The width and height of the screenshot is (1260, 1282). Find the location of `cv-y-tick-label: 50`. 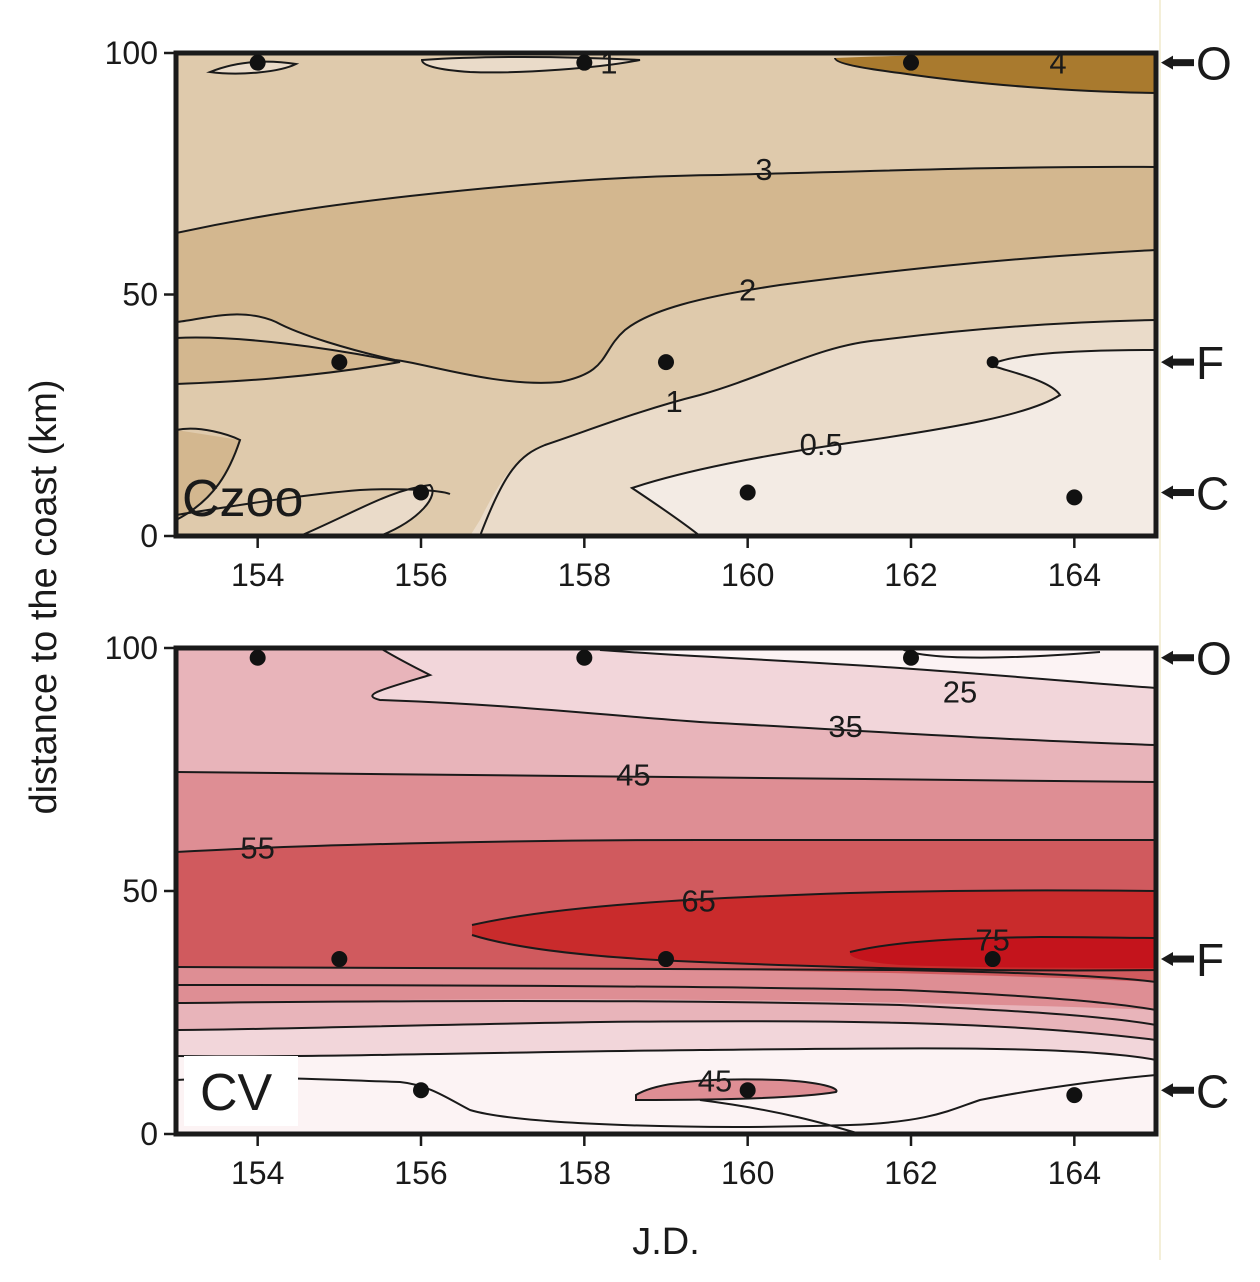

cv-y-tick-label: 50 is located at coordinates (140, 891).